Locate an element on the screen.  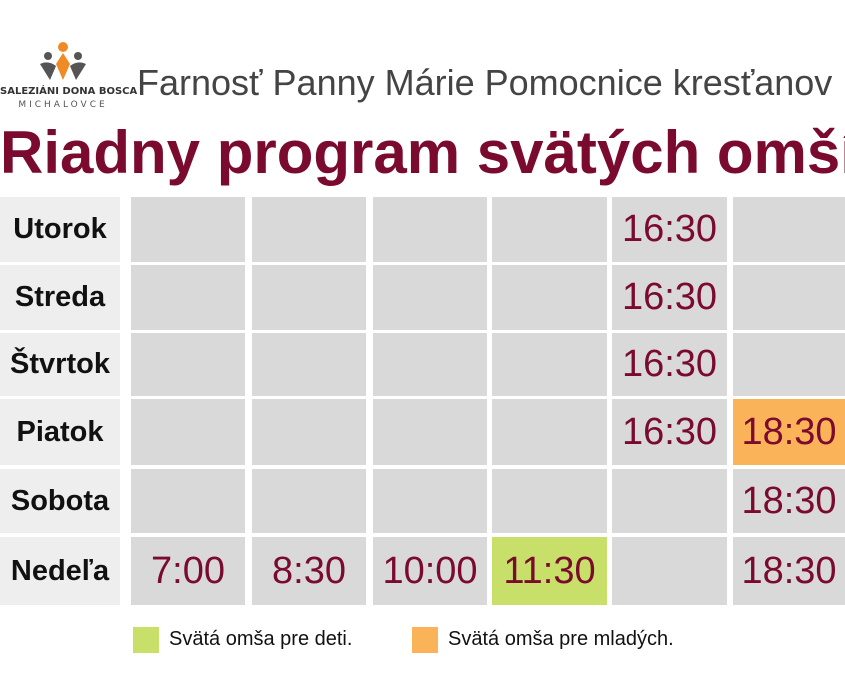
mass-time: 11:30 is located at coordinates (549, 571).